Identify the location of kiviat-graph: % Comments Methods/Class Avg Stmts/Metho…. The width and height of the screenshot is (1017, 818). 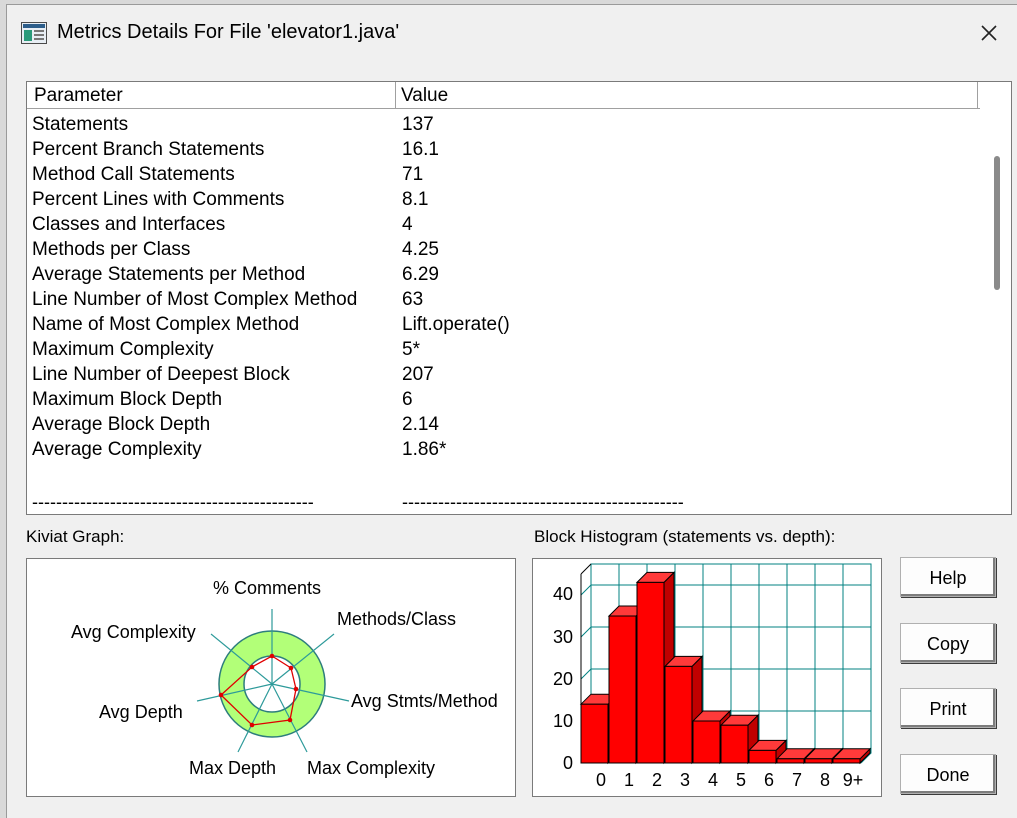
(271, 677).